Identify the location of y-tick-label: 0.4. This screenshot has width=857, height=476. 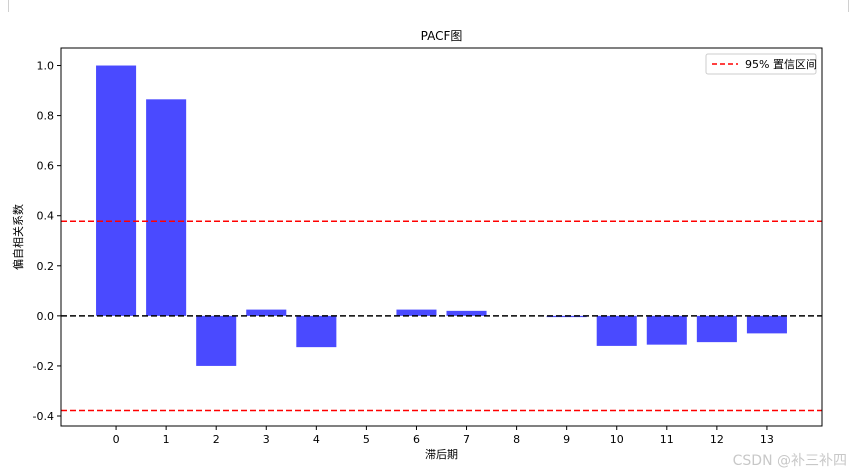
(46, 216).